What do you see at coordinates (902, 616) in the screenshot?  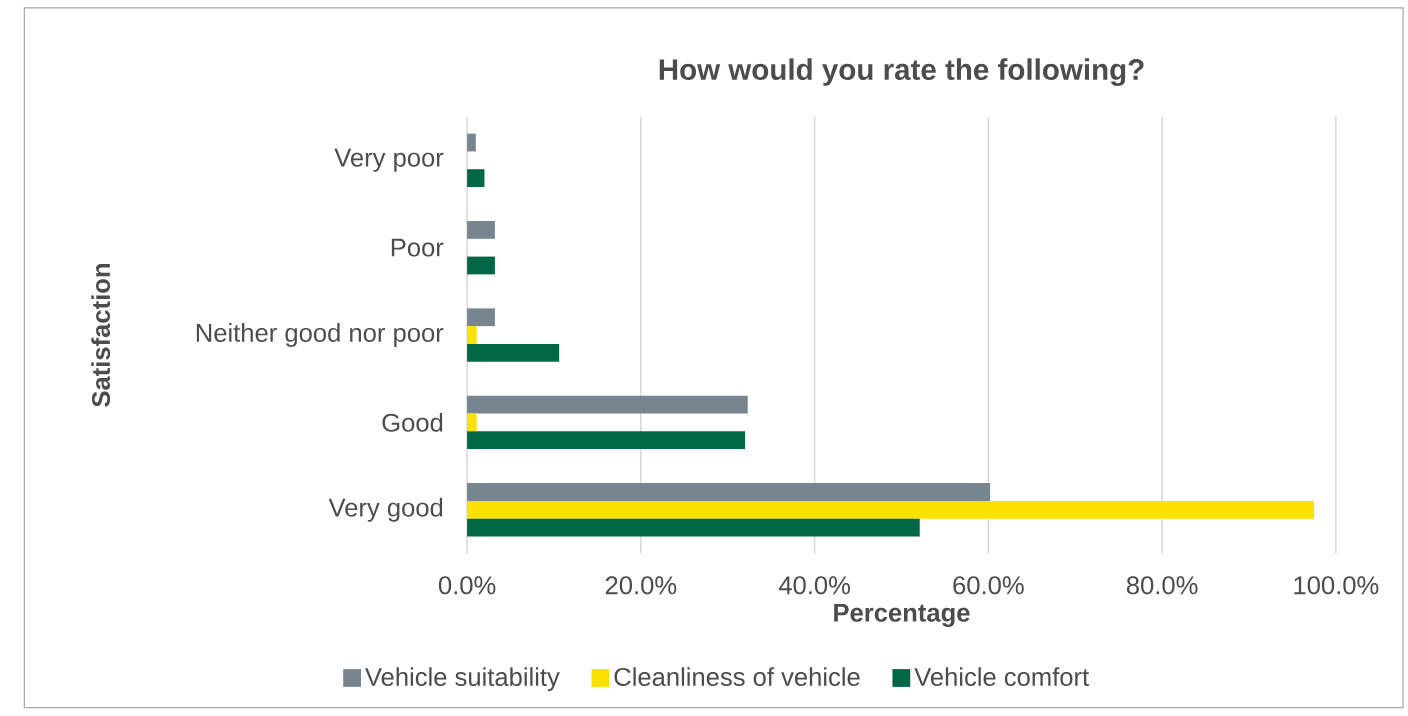 I see `x-axis-title: Percentage` at bounding box center [902, 616].